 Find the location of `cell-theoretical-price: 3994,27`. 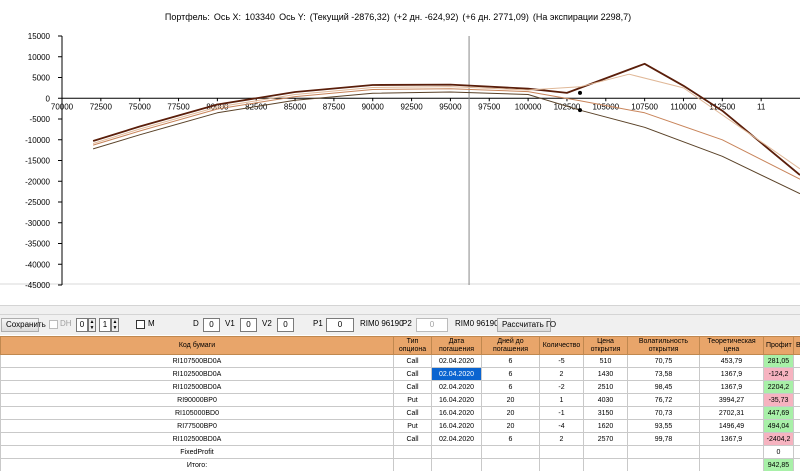

cell-theoretical-price: 3994,27 is located at coordinates (731, 400).